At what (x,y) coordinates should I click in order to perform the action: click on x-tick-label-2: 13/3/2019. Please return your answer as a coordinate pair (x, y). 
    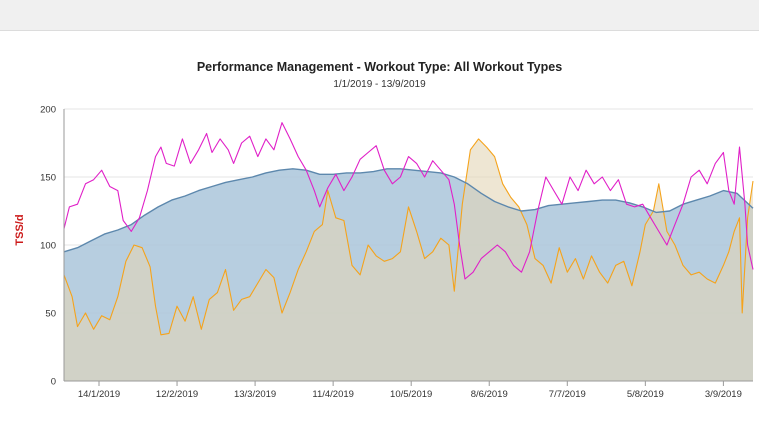
    Looking at the image, I should click on (255, 394).